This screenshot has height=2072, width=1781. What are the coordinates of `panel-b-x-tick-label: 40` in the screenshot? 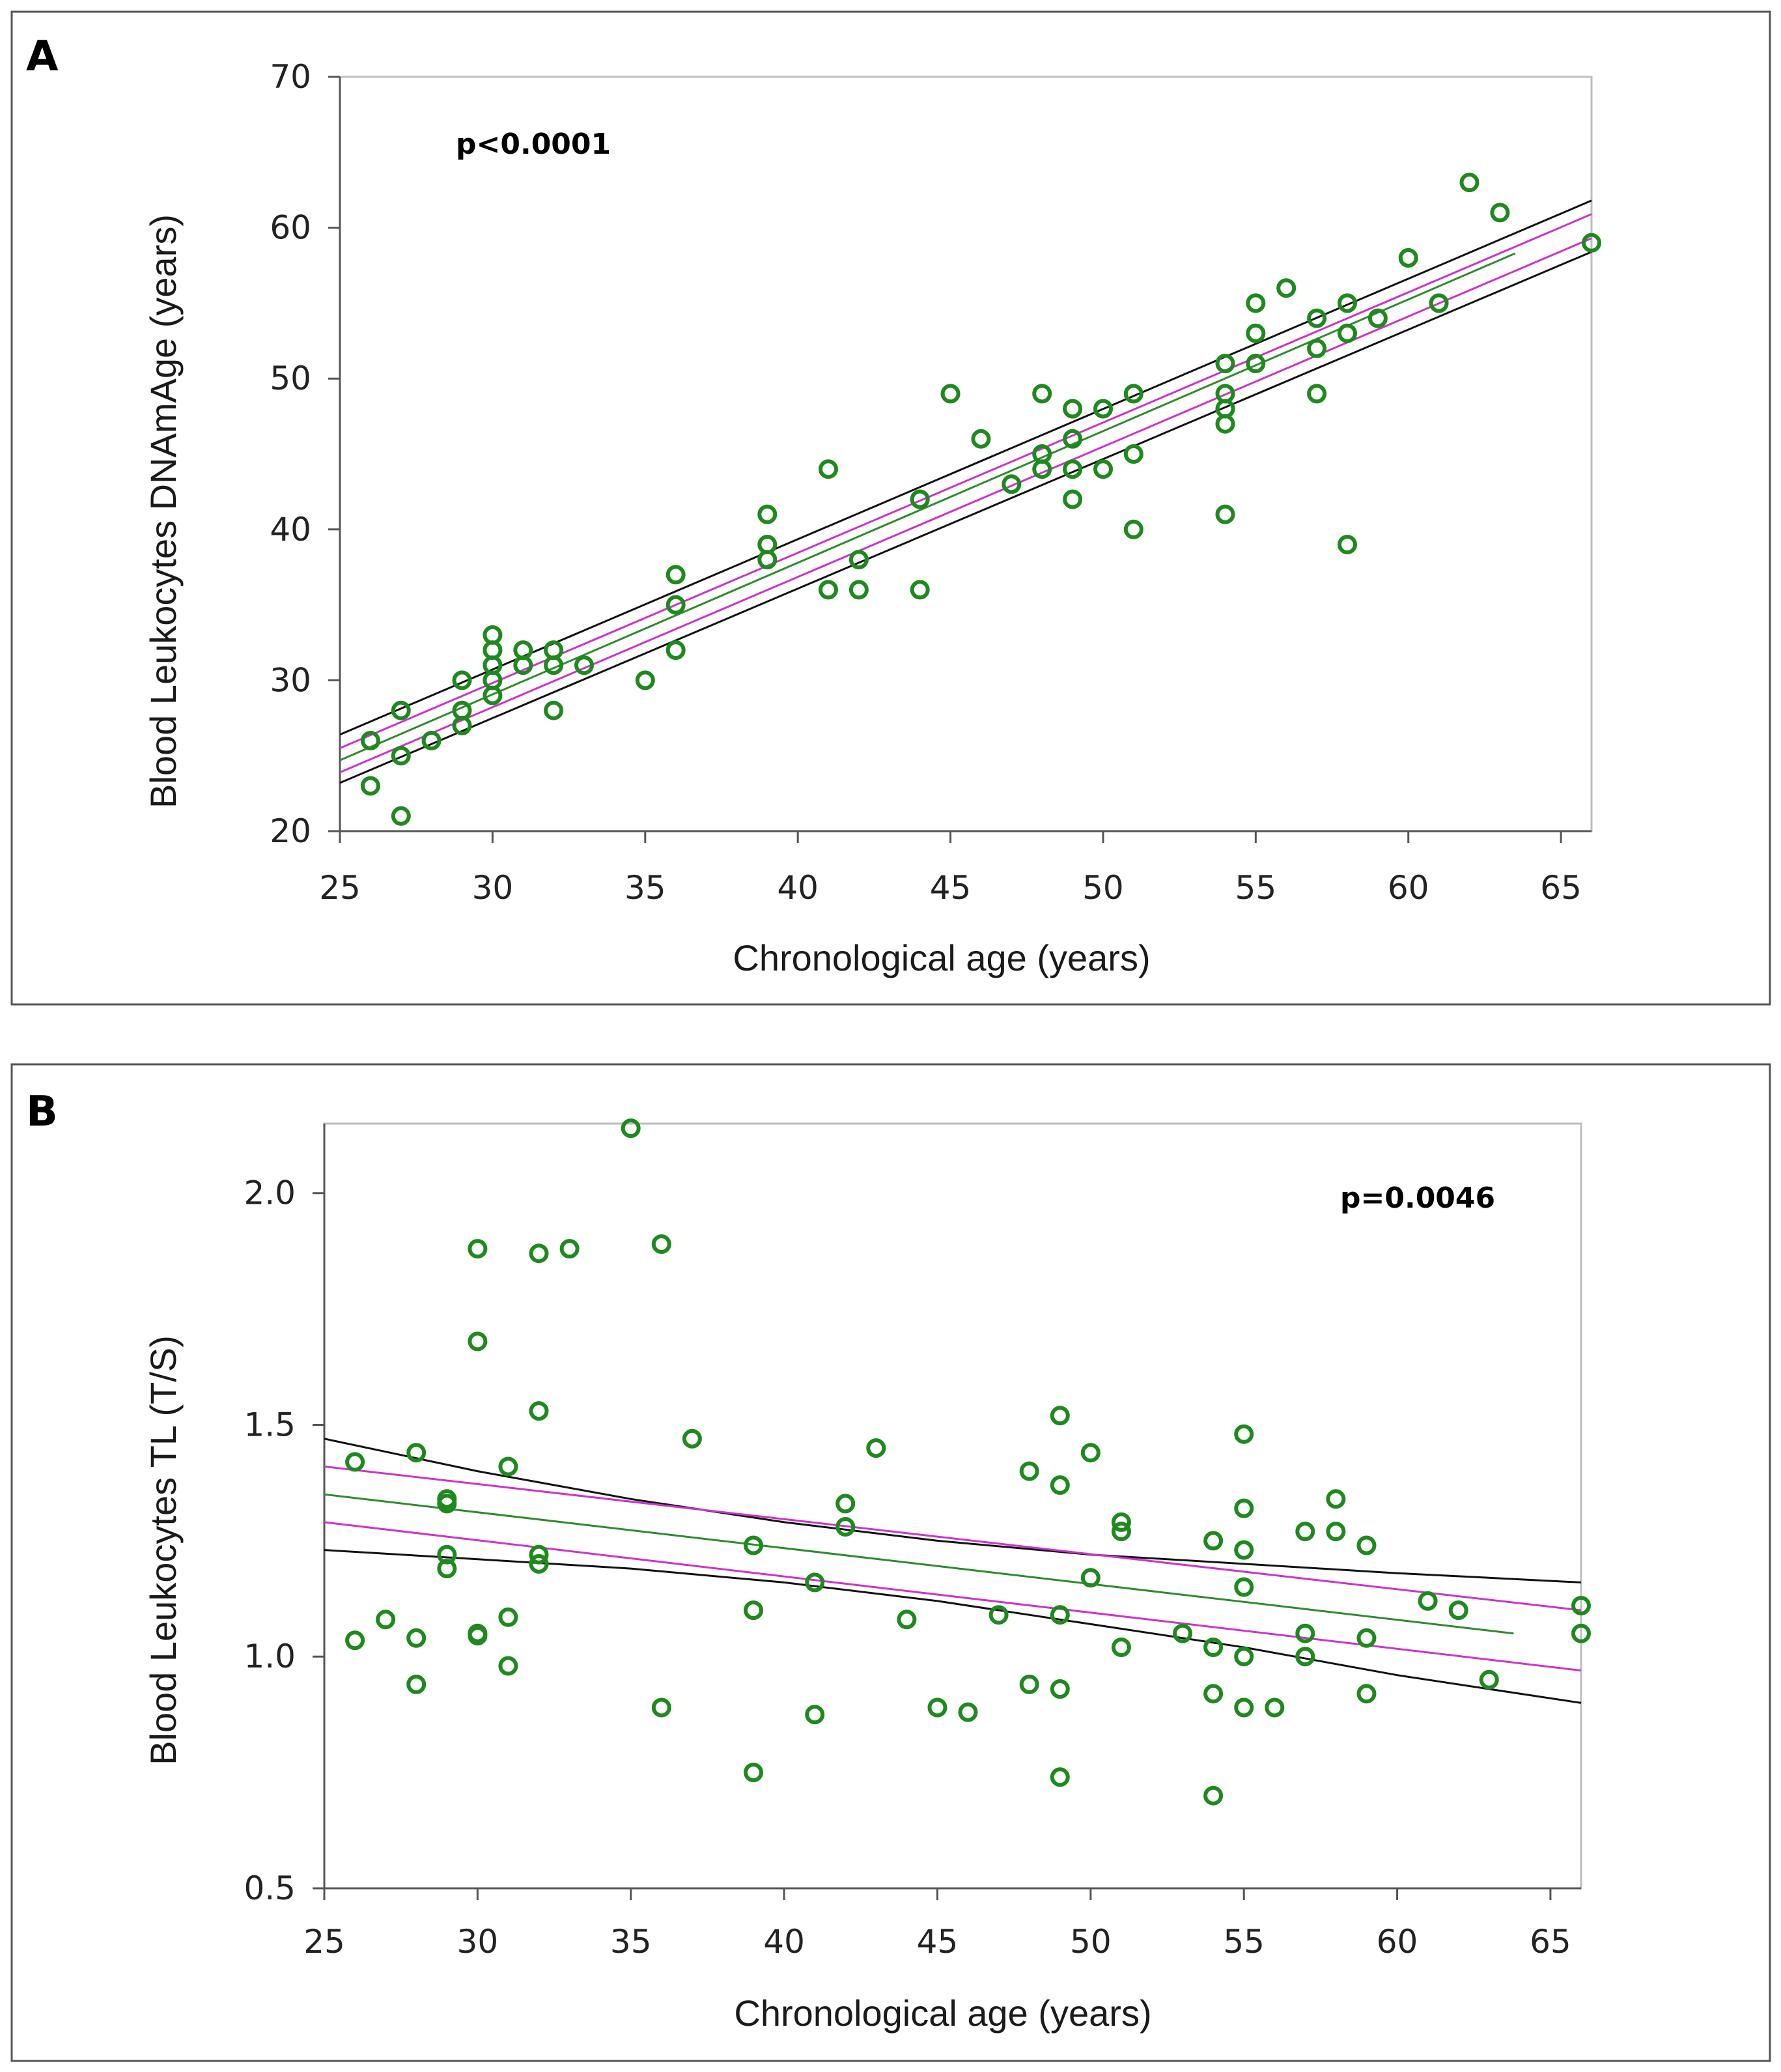 It's located at (784, 1942).